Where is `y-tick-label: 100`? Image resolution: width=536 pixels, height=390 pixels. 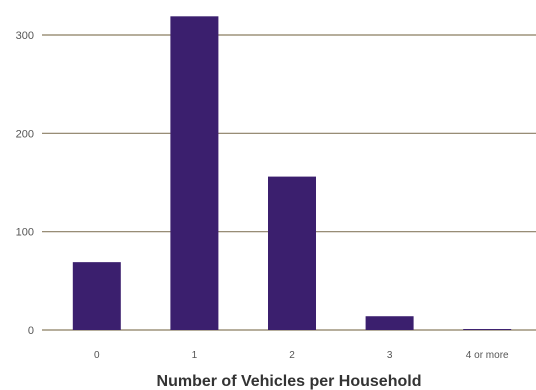
y-tick-label: 100 is located at coordinates (25, 233).